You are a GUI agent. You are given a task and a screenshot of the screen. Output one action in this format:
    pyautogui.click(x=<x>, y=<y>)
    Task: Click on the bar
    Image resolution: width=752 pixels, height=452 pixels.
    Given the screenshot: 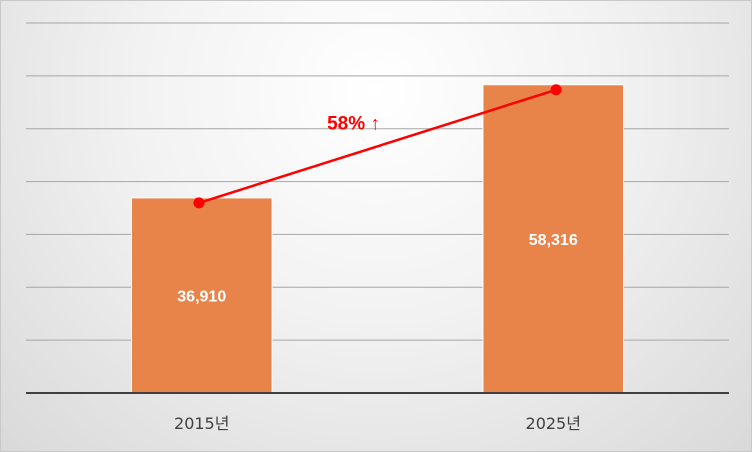 What is the action you would take?
    pyautogui.click(x=553, y=239)
    